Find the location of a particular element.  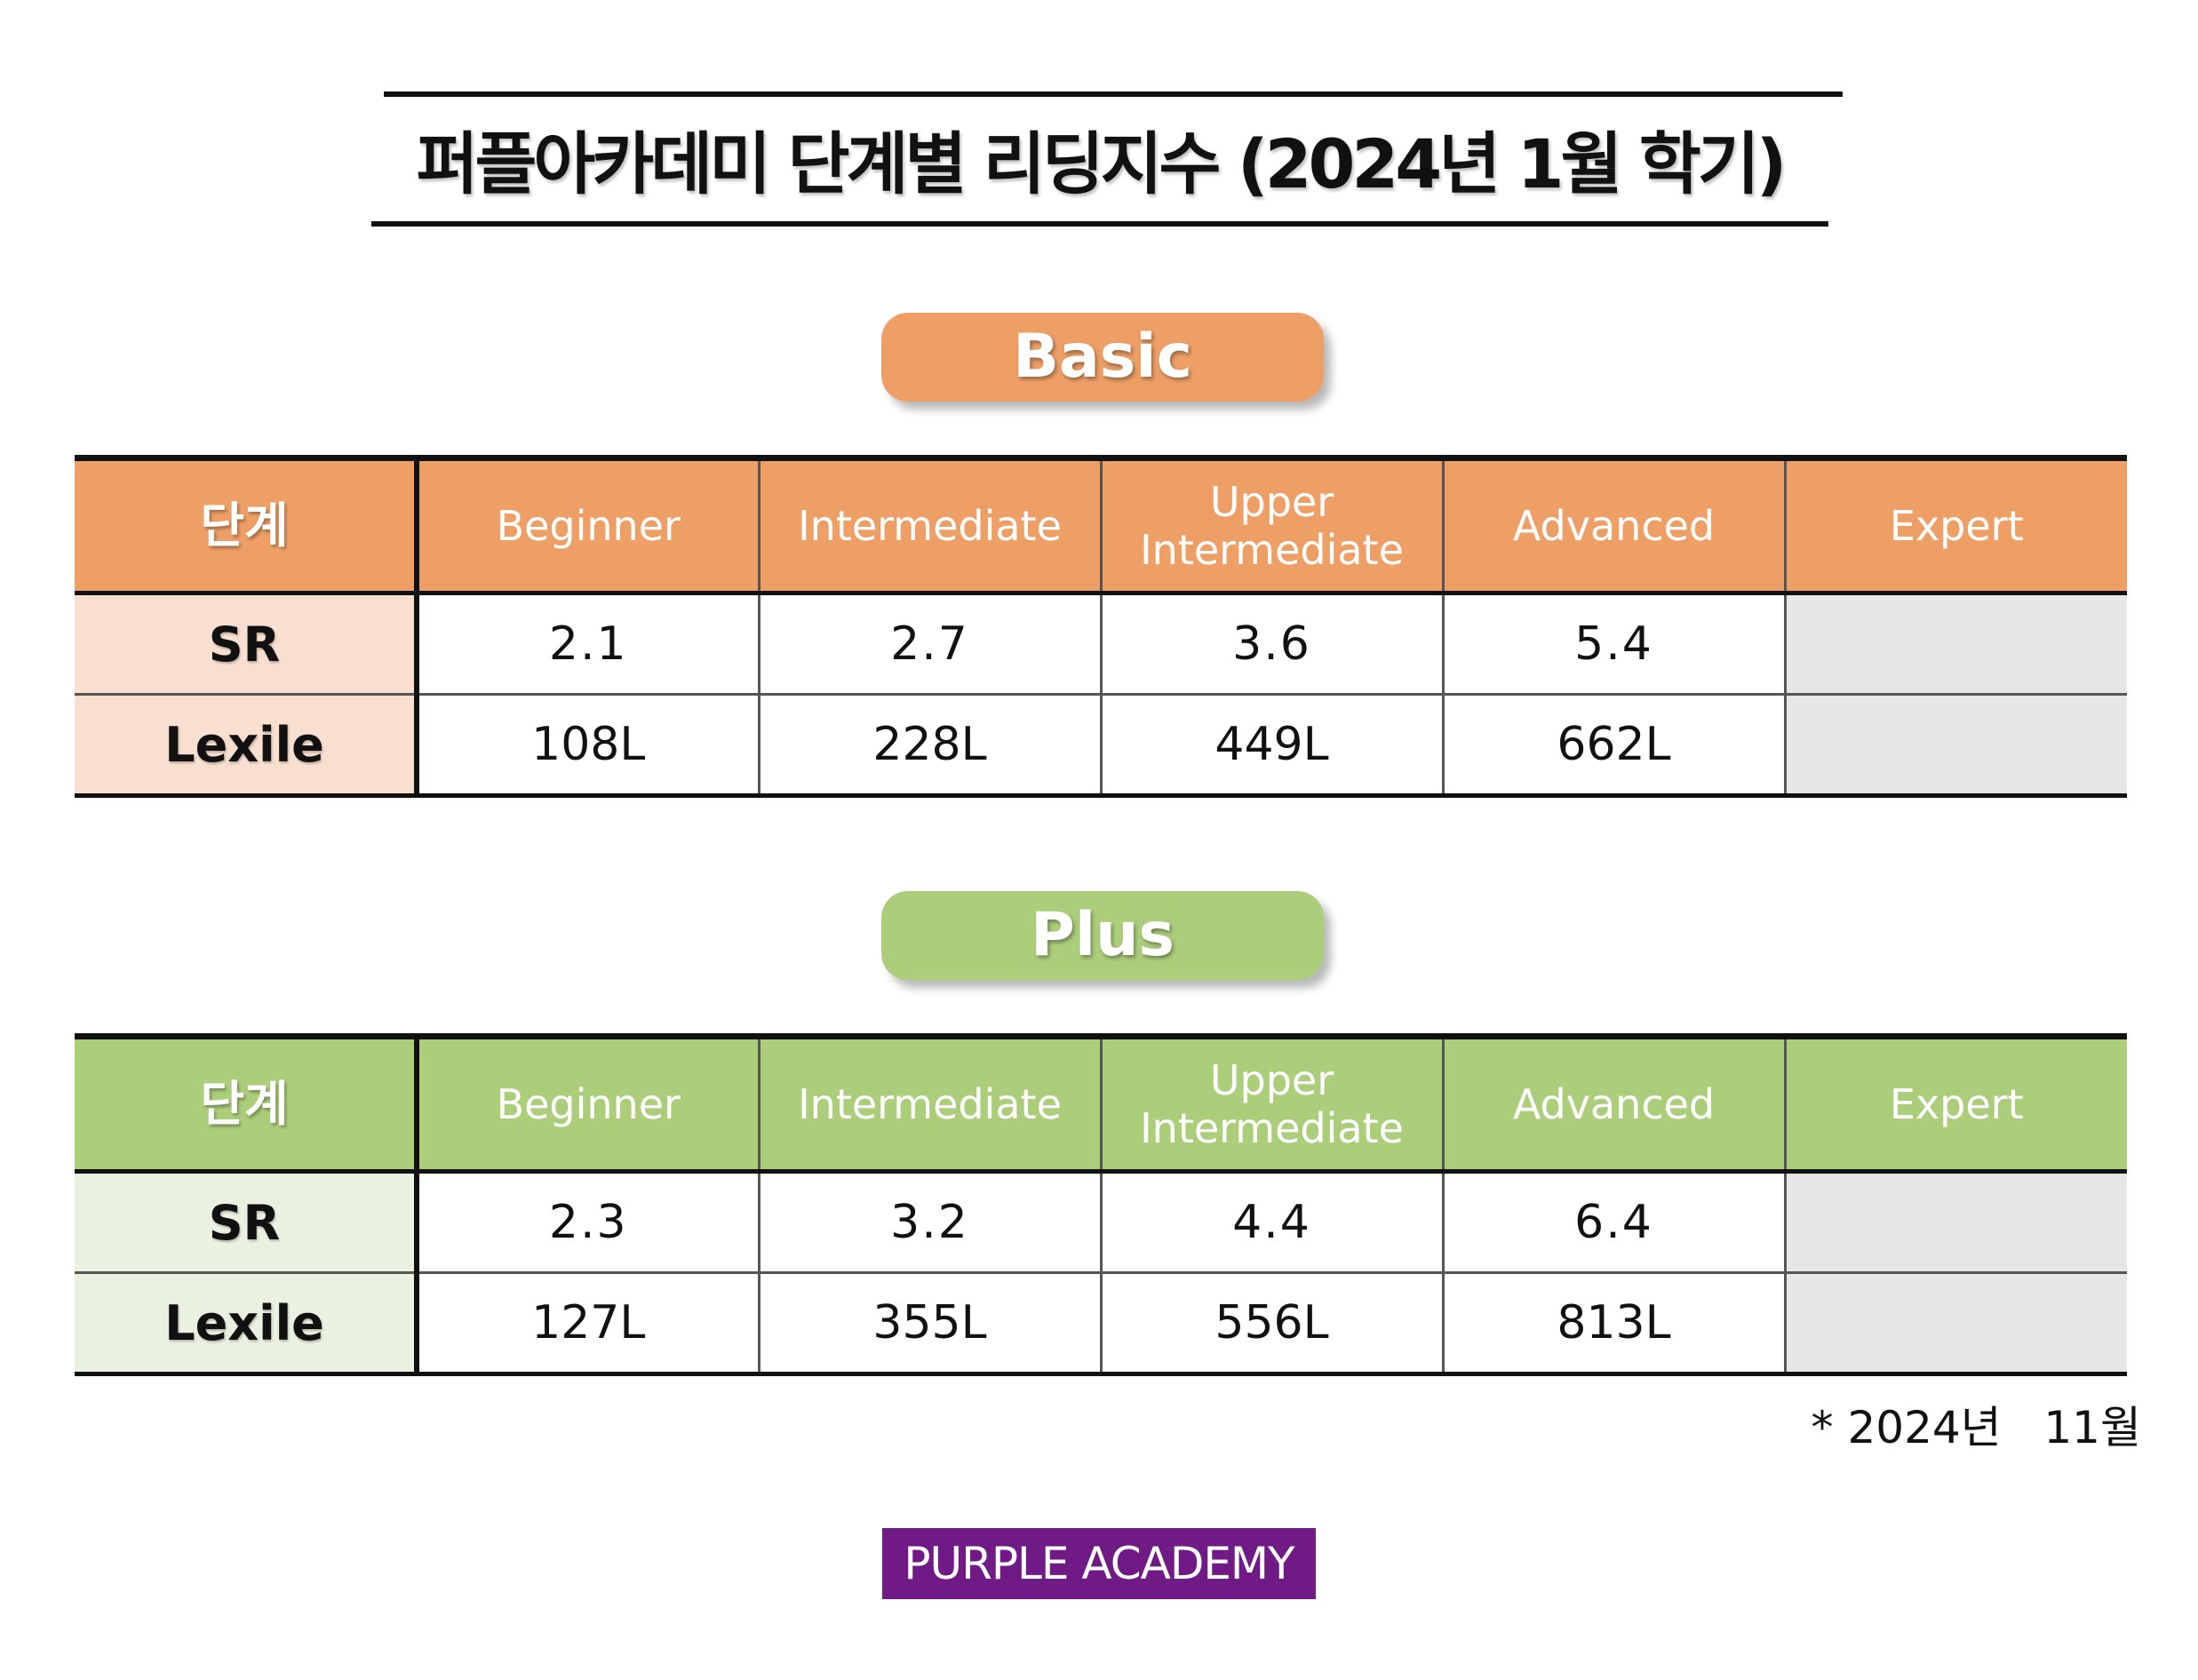

title-block: 퍼플아카데미 단계별 리딩지수 (2024년 1월 학기) is located at coordinates (1107, 161).